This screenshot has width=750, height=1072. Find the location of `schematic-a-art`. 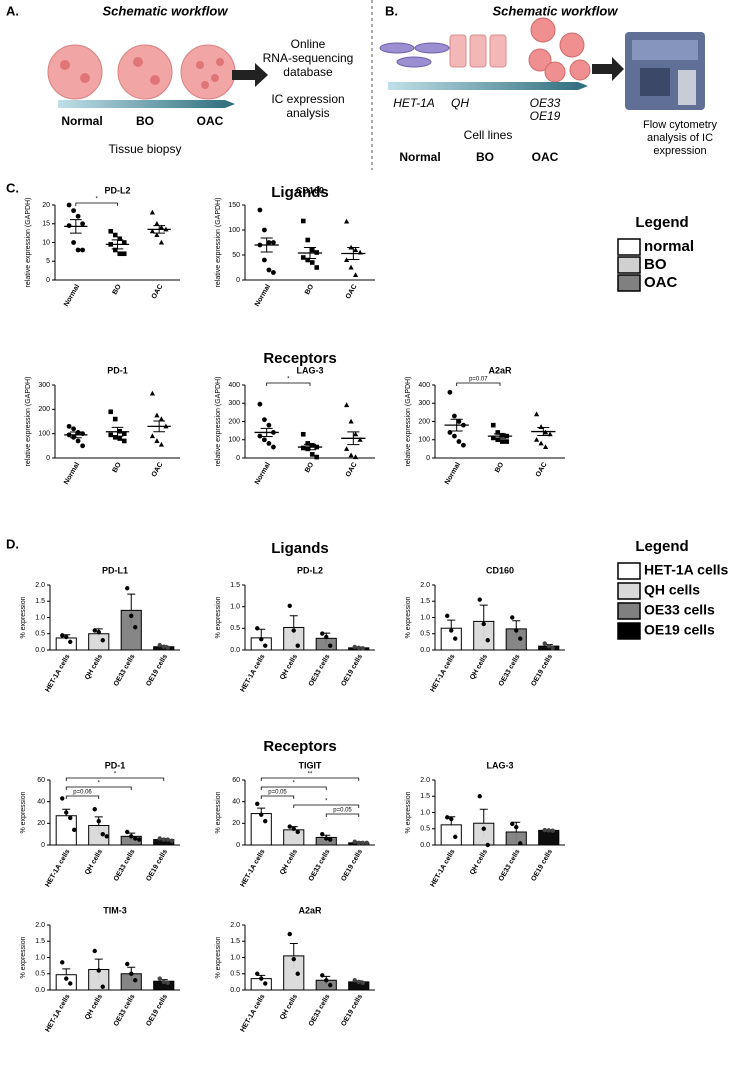

schematic-a-art is located at coordinates (210, 85).